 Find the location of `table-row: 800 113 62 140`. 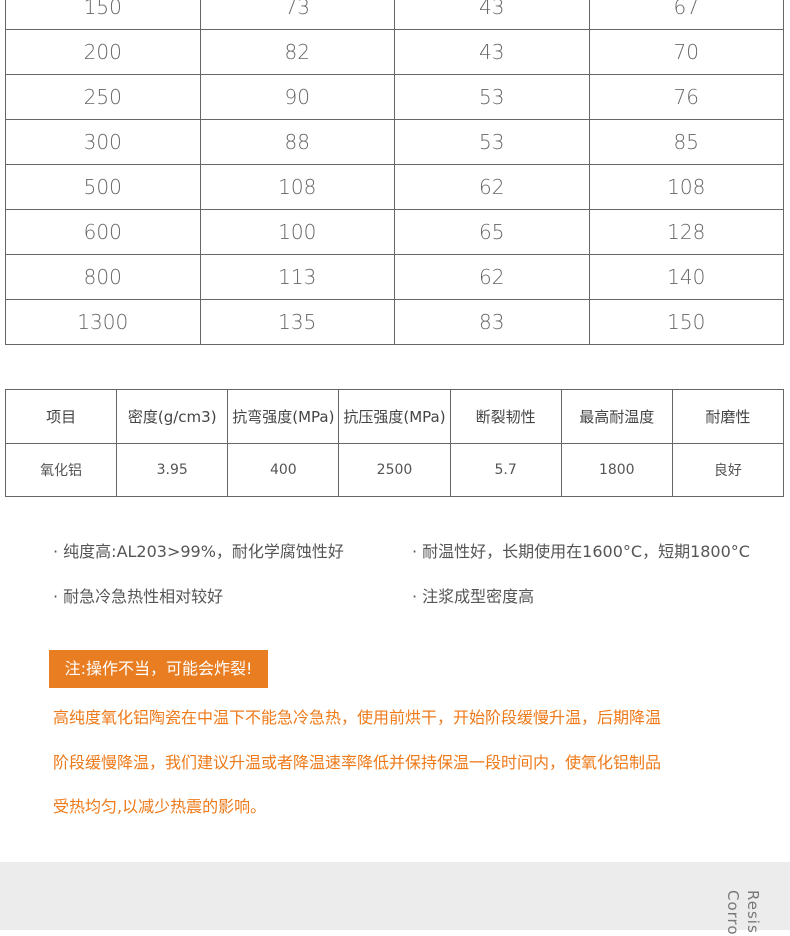

table-row: 800 113 62 140 is located at coordinates (394, 277).